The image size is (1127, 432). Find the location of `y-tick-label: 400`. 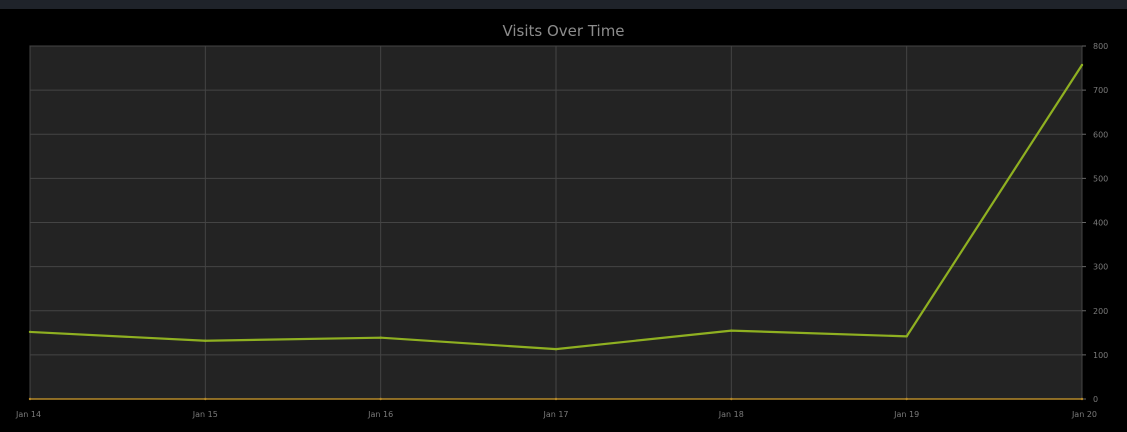

y-tick-label: 400 is located at coordinates (1100, 223).